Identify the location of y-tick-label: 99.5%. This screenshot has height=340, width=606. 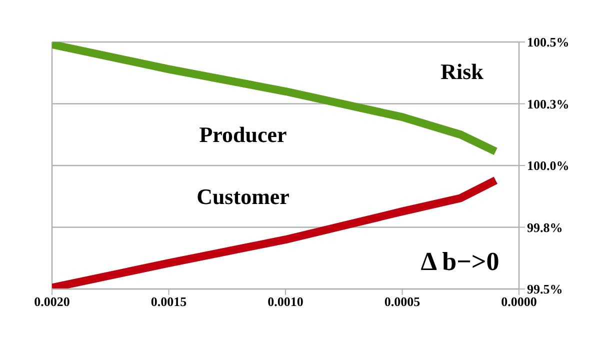
(545, 289).